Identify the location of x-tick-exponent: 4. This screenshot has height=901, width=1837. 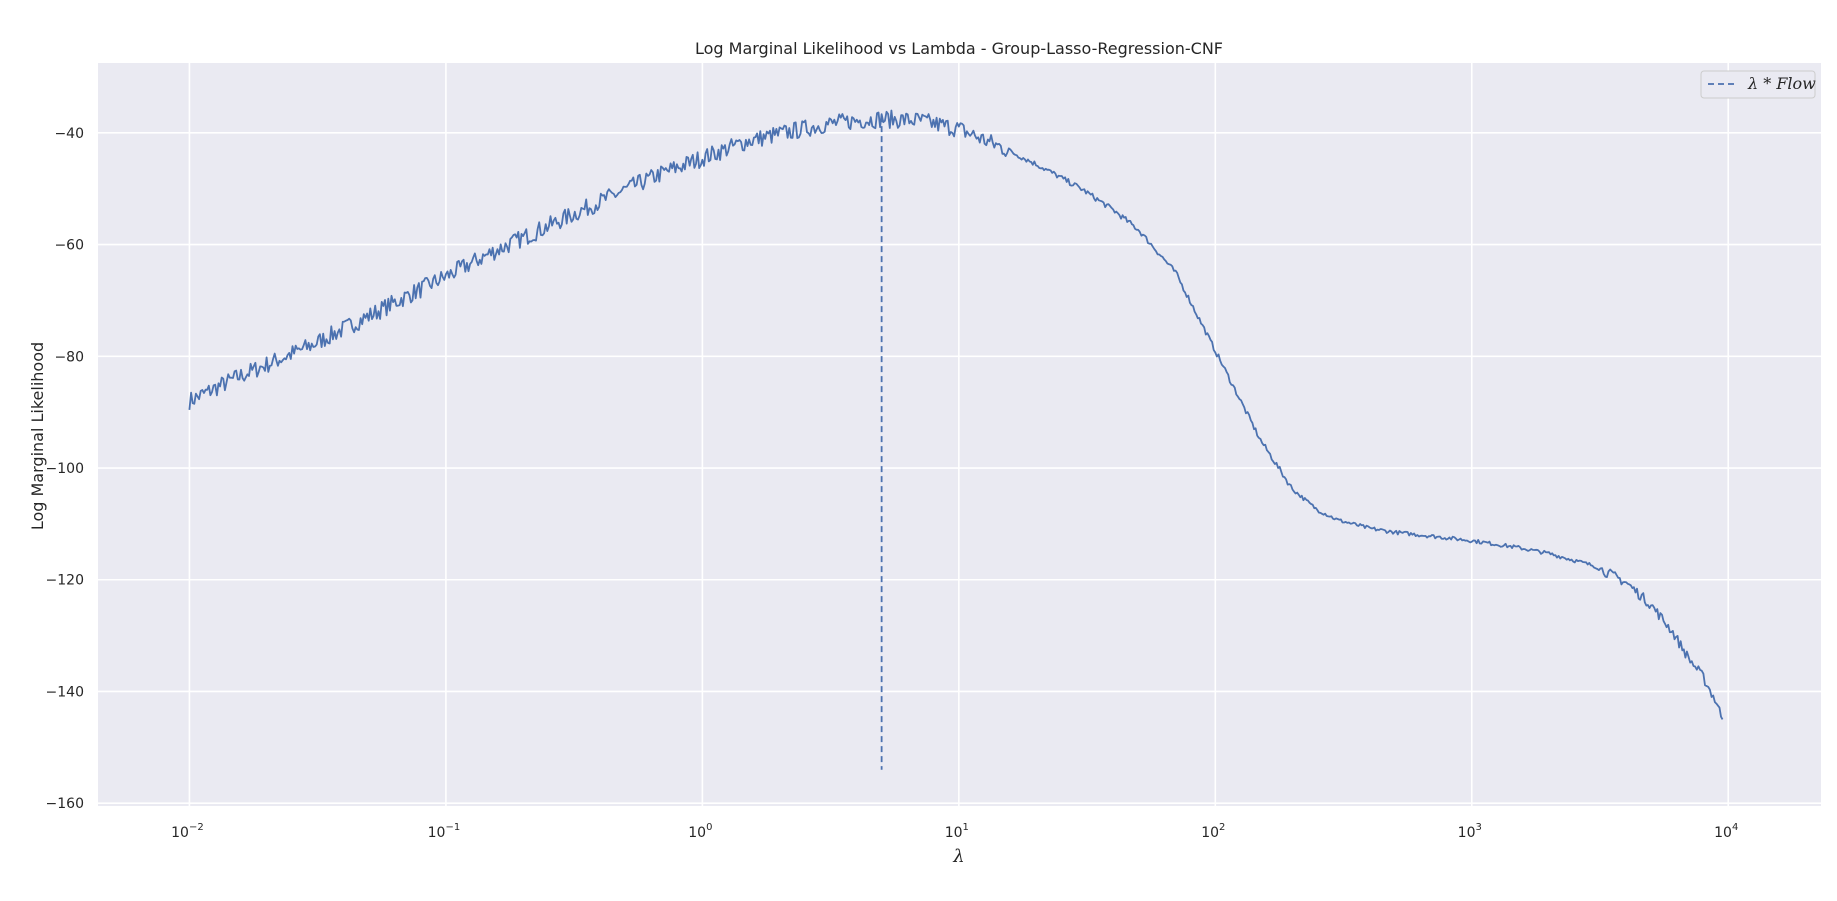
(1735, 827).